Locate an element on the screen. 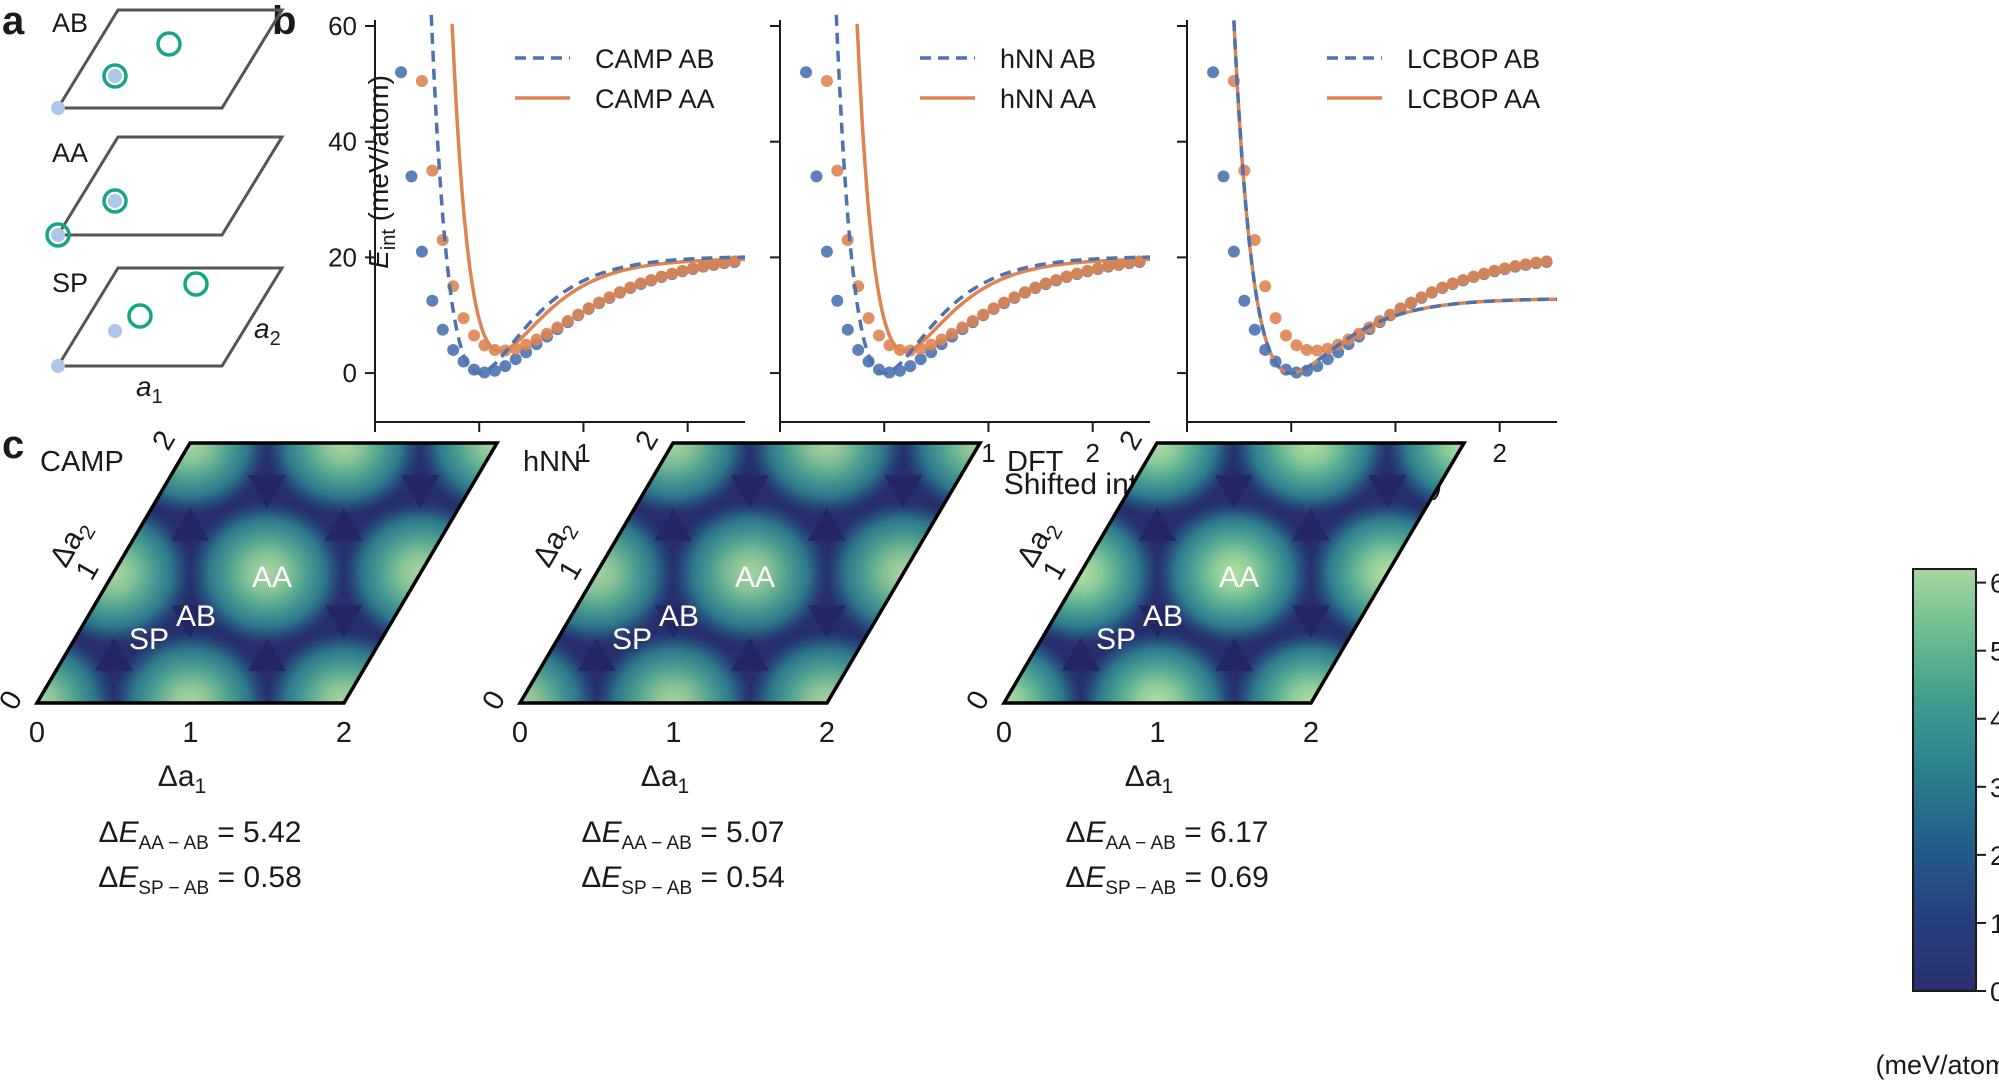 This screenshot has width=1999, height=1091. annotation-aa: AA is located at coordinates (755, 577).